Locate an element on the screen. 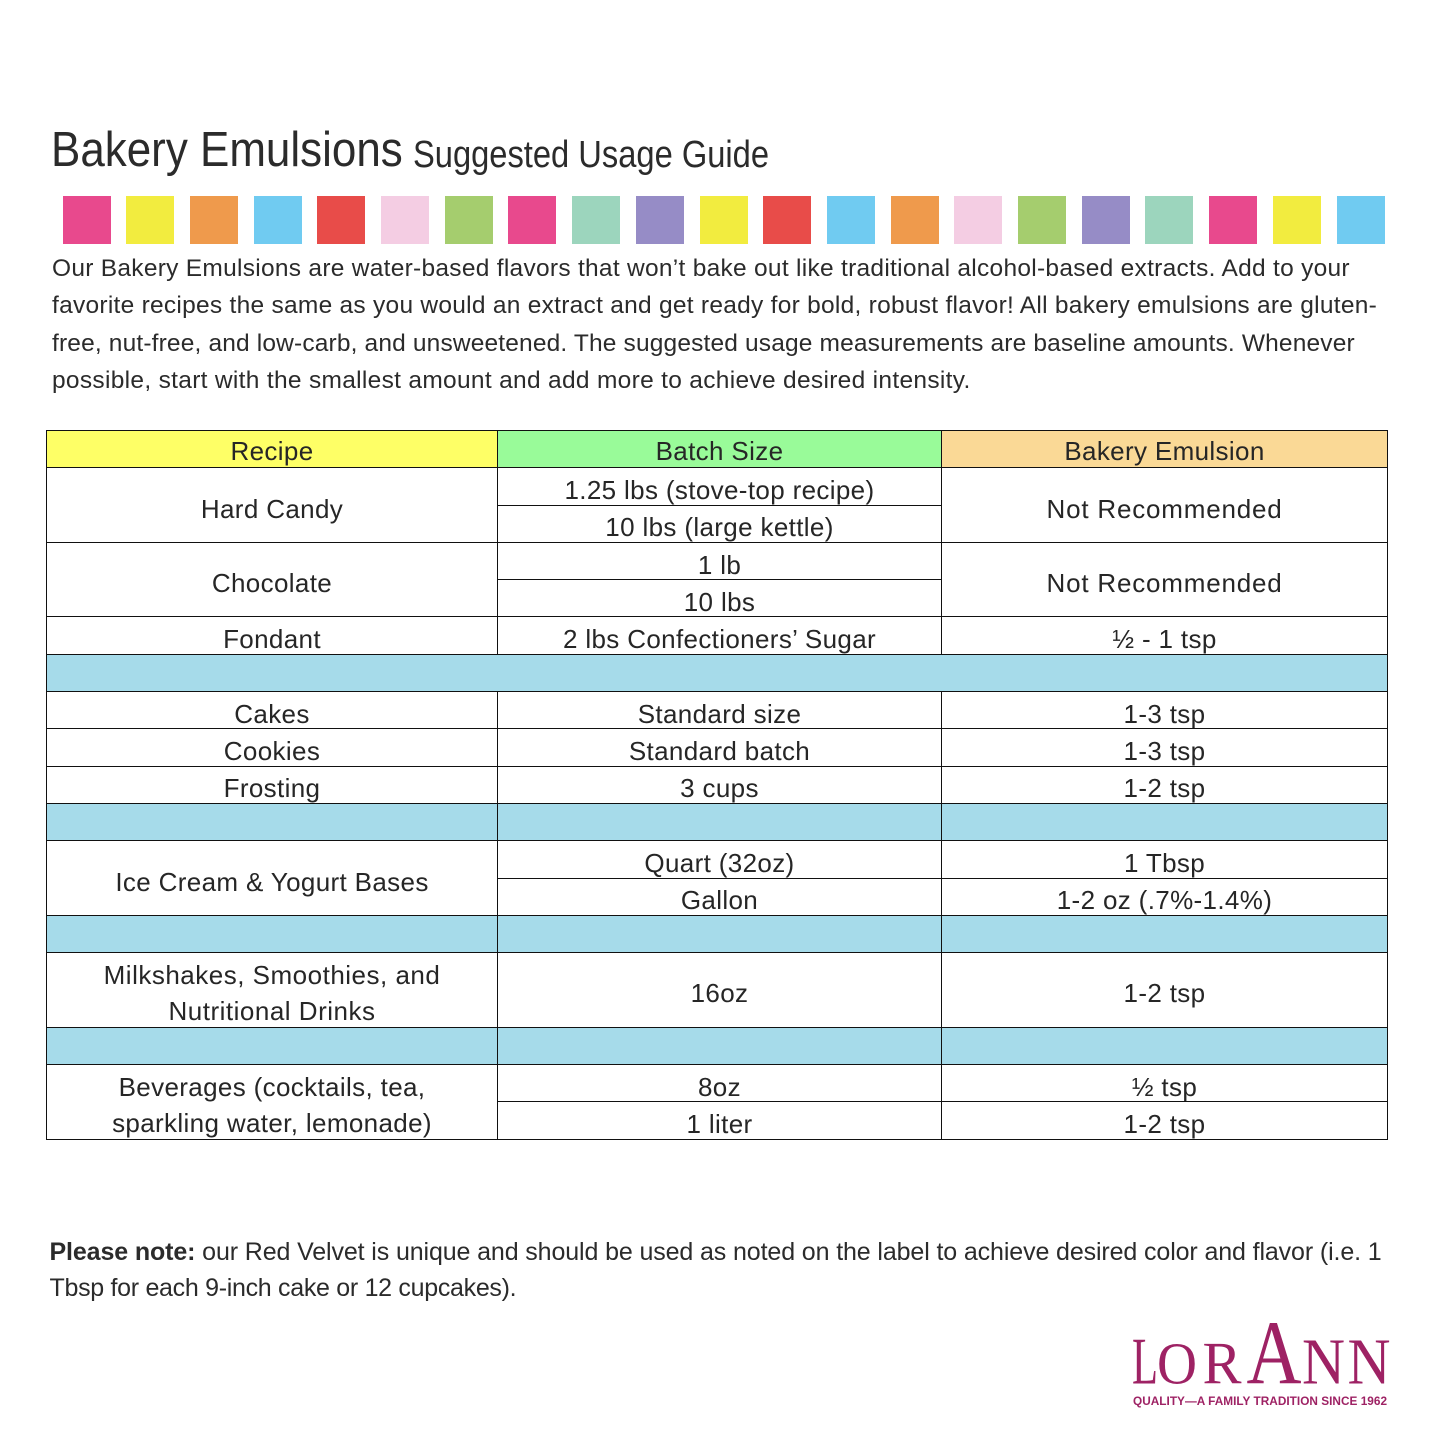  svg-text: A is located at coordinates (1274, 1353).